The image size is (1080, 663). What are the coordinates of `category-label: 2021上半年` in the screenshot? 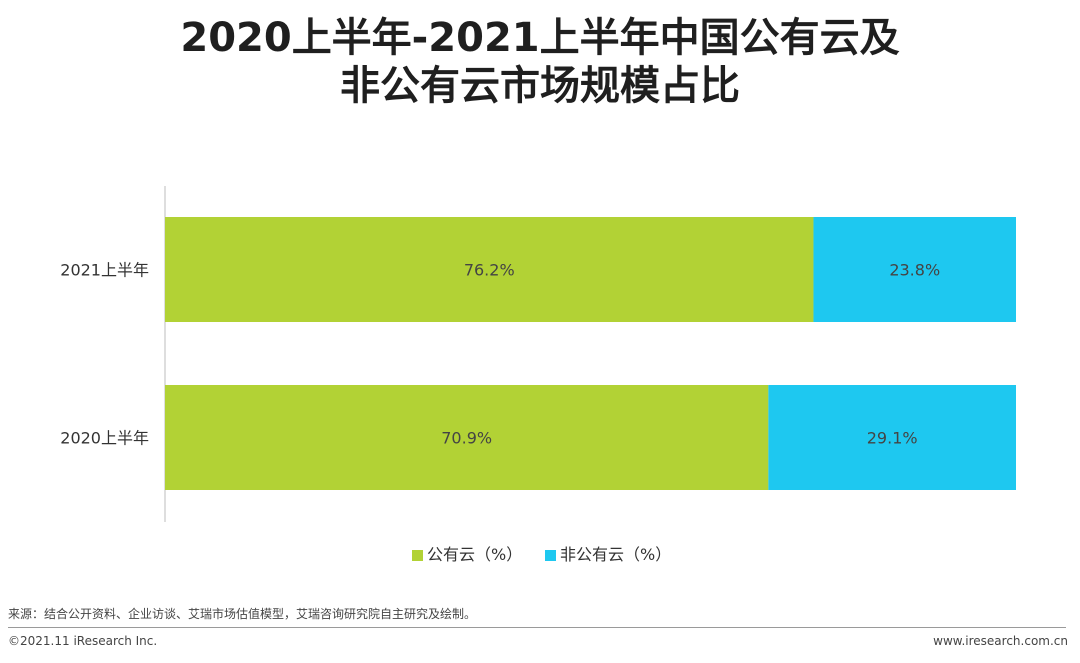 It's located at (104, 270).